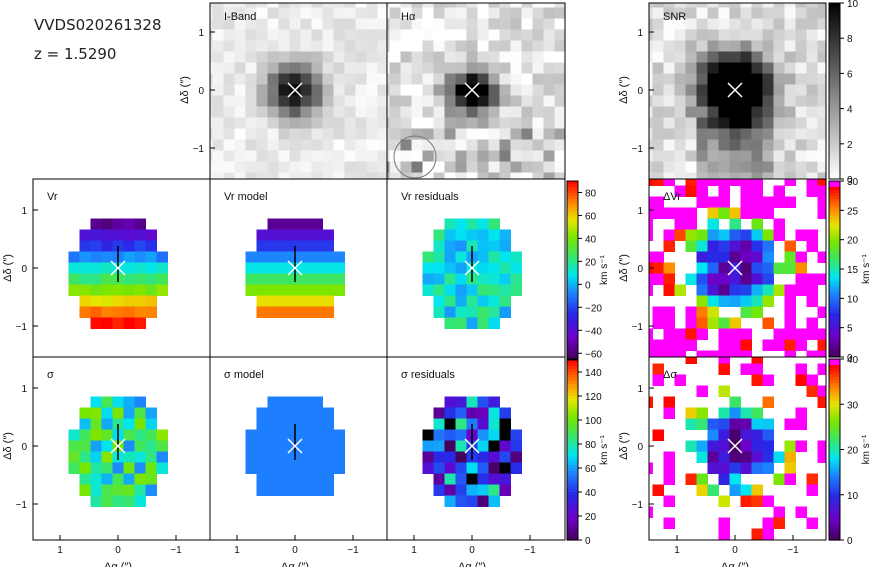  Describe the element at coordinates (593, 331) in the screenshot. I see `colorbar-tick-label: −40` at that location.